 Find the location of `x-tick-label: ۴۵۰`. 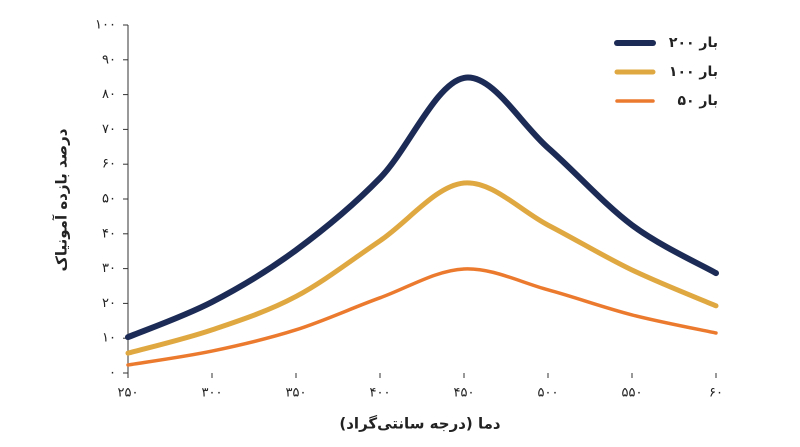

x-tick-label: ۴۵۰ is located at coordinates (464, 393).